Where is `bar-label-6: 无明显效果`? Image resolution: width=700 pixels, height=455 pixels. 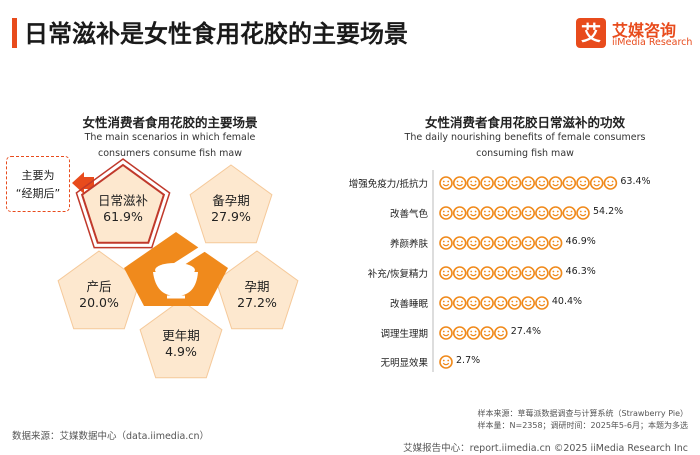 bar-label-6: 无明显效果 is located at coordinates (404, 363).